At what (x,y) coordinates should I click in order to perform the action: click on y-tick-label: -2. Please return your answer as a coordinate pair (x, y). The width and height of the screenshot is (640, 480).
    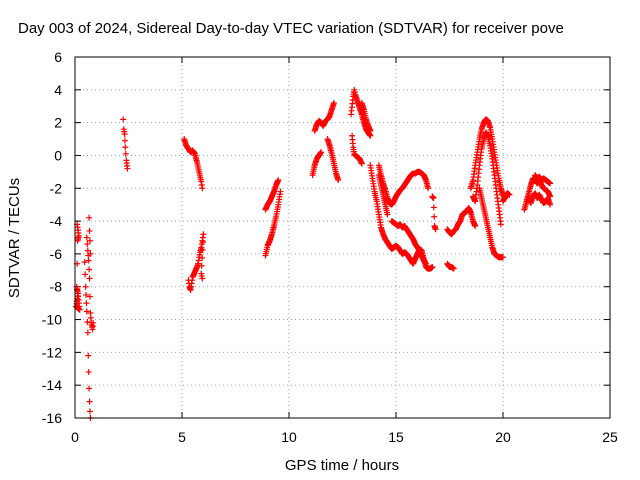
    Looking at the image, I should click on (56, 188).